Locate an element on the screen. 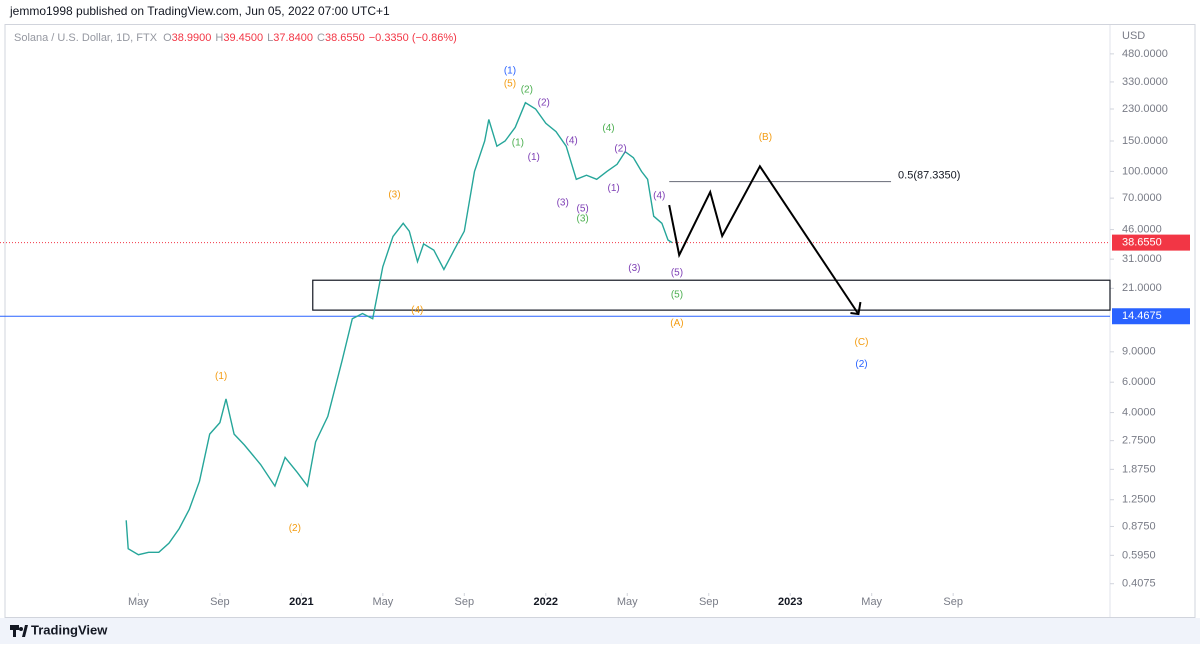 The image size is (1200, 649). y-tick-label: 4.0000 is located at coordinates (1139, 412).